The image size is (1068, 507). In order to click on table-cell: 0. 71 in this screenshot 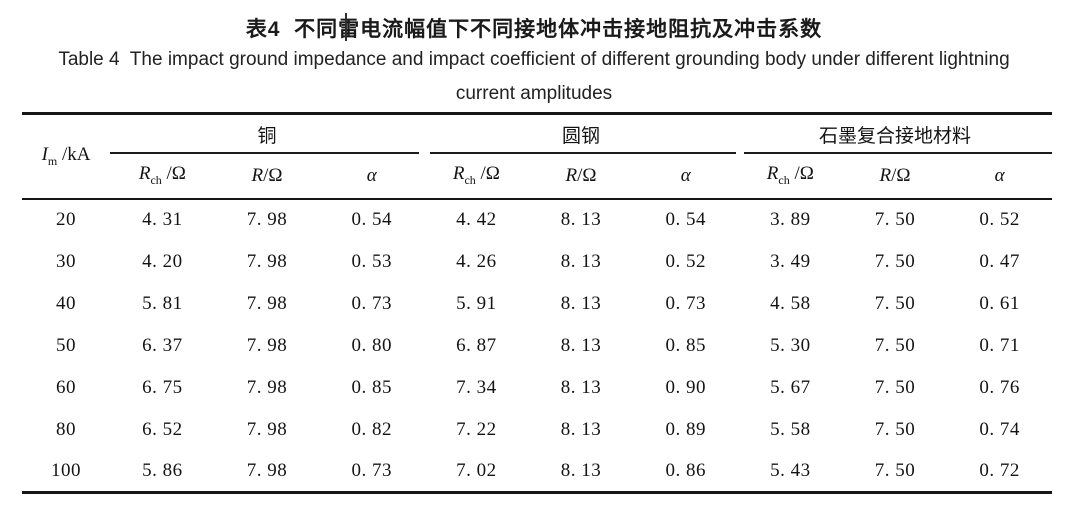, I will do `click(999, 345)`.